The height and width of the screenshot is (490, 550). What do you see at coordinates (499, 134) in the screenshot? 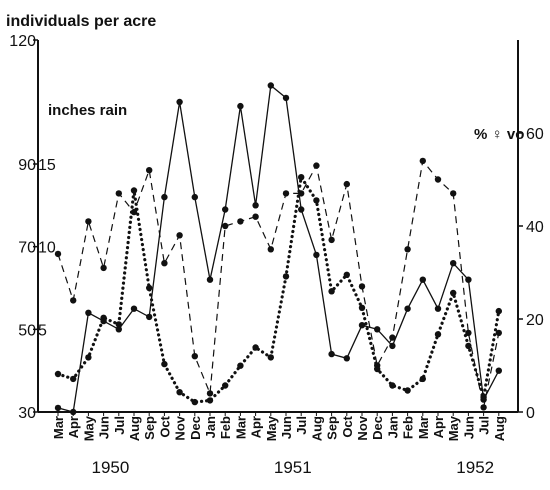
I see `right-axis-title-percent: % ♀ vo` at bounding box center [499, 134].